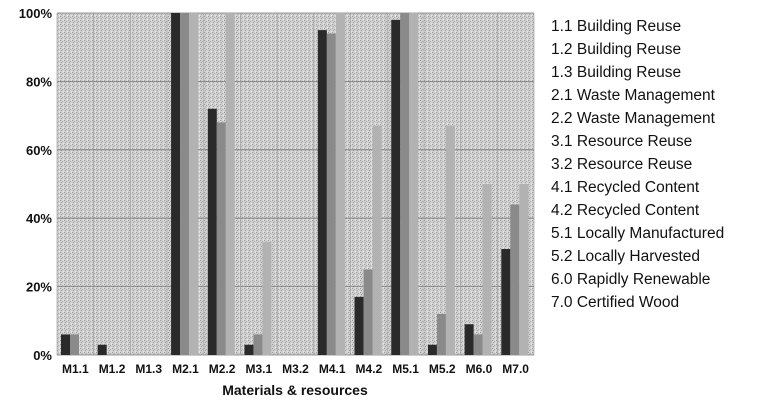 The height and width of the screenshot is (401, 762). What do you see at coordinates (249, 349) in the screenshot?
I see `bar-m3-1-s1` at bounding box center [249, 349].